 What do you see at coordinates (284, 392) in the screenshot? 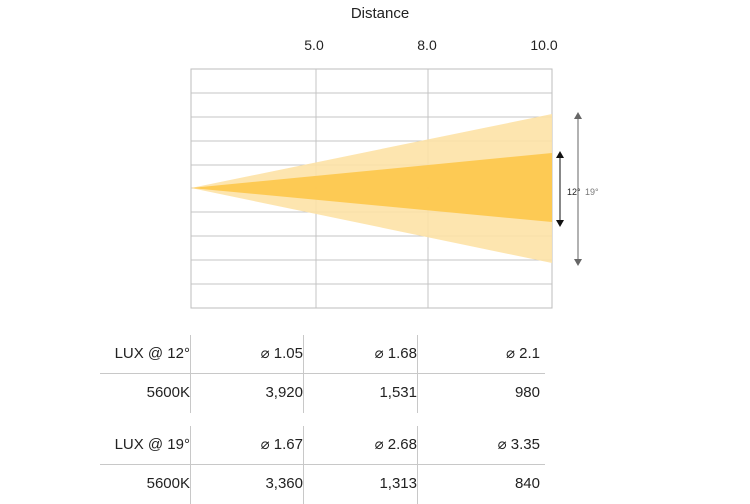
I see `lux-value-cell: 3,920` at bounding box center [284, 392].